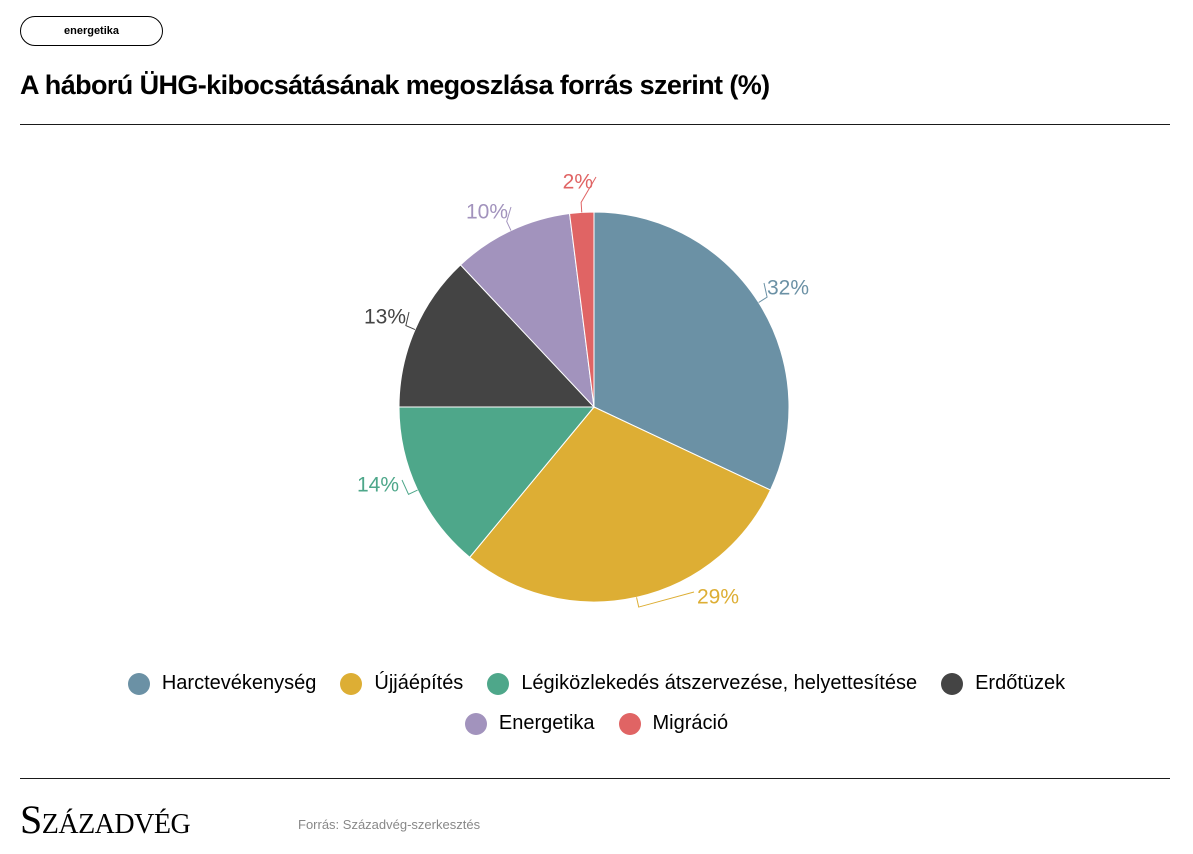 Image resolution: width=1193 pixels, height=854 pixels. What do you see at coordinates (527, 310) in the screenshot?
I see `pie-slice-energetika` at bounding box center [527, 310].